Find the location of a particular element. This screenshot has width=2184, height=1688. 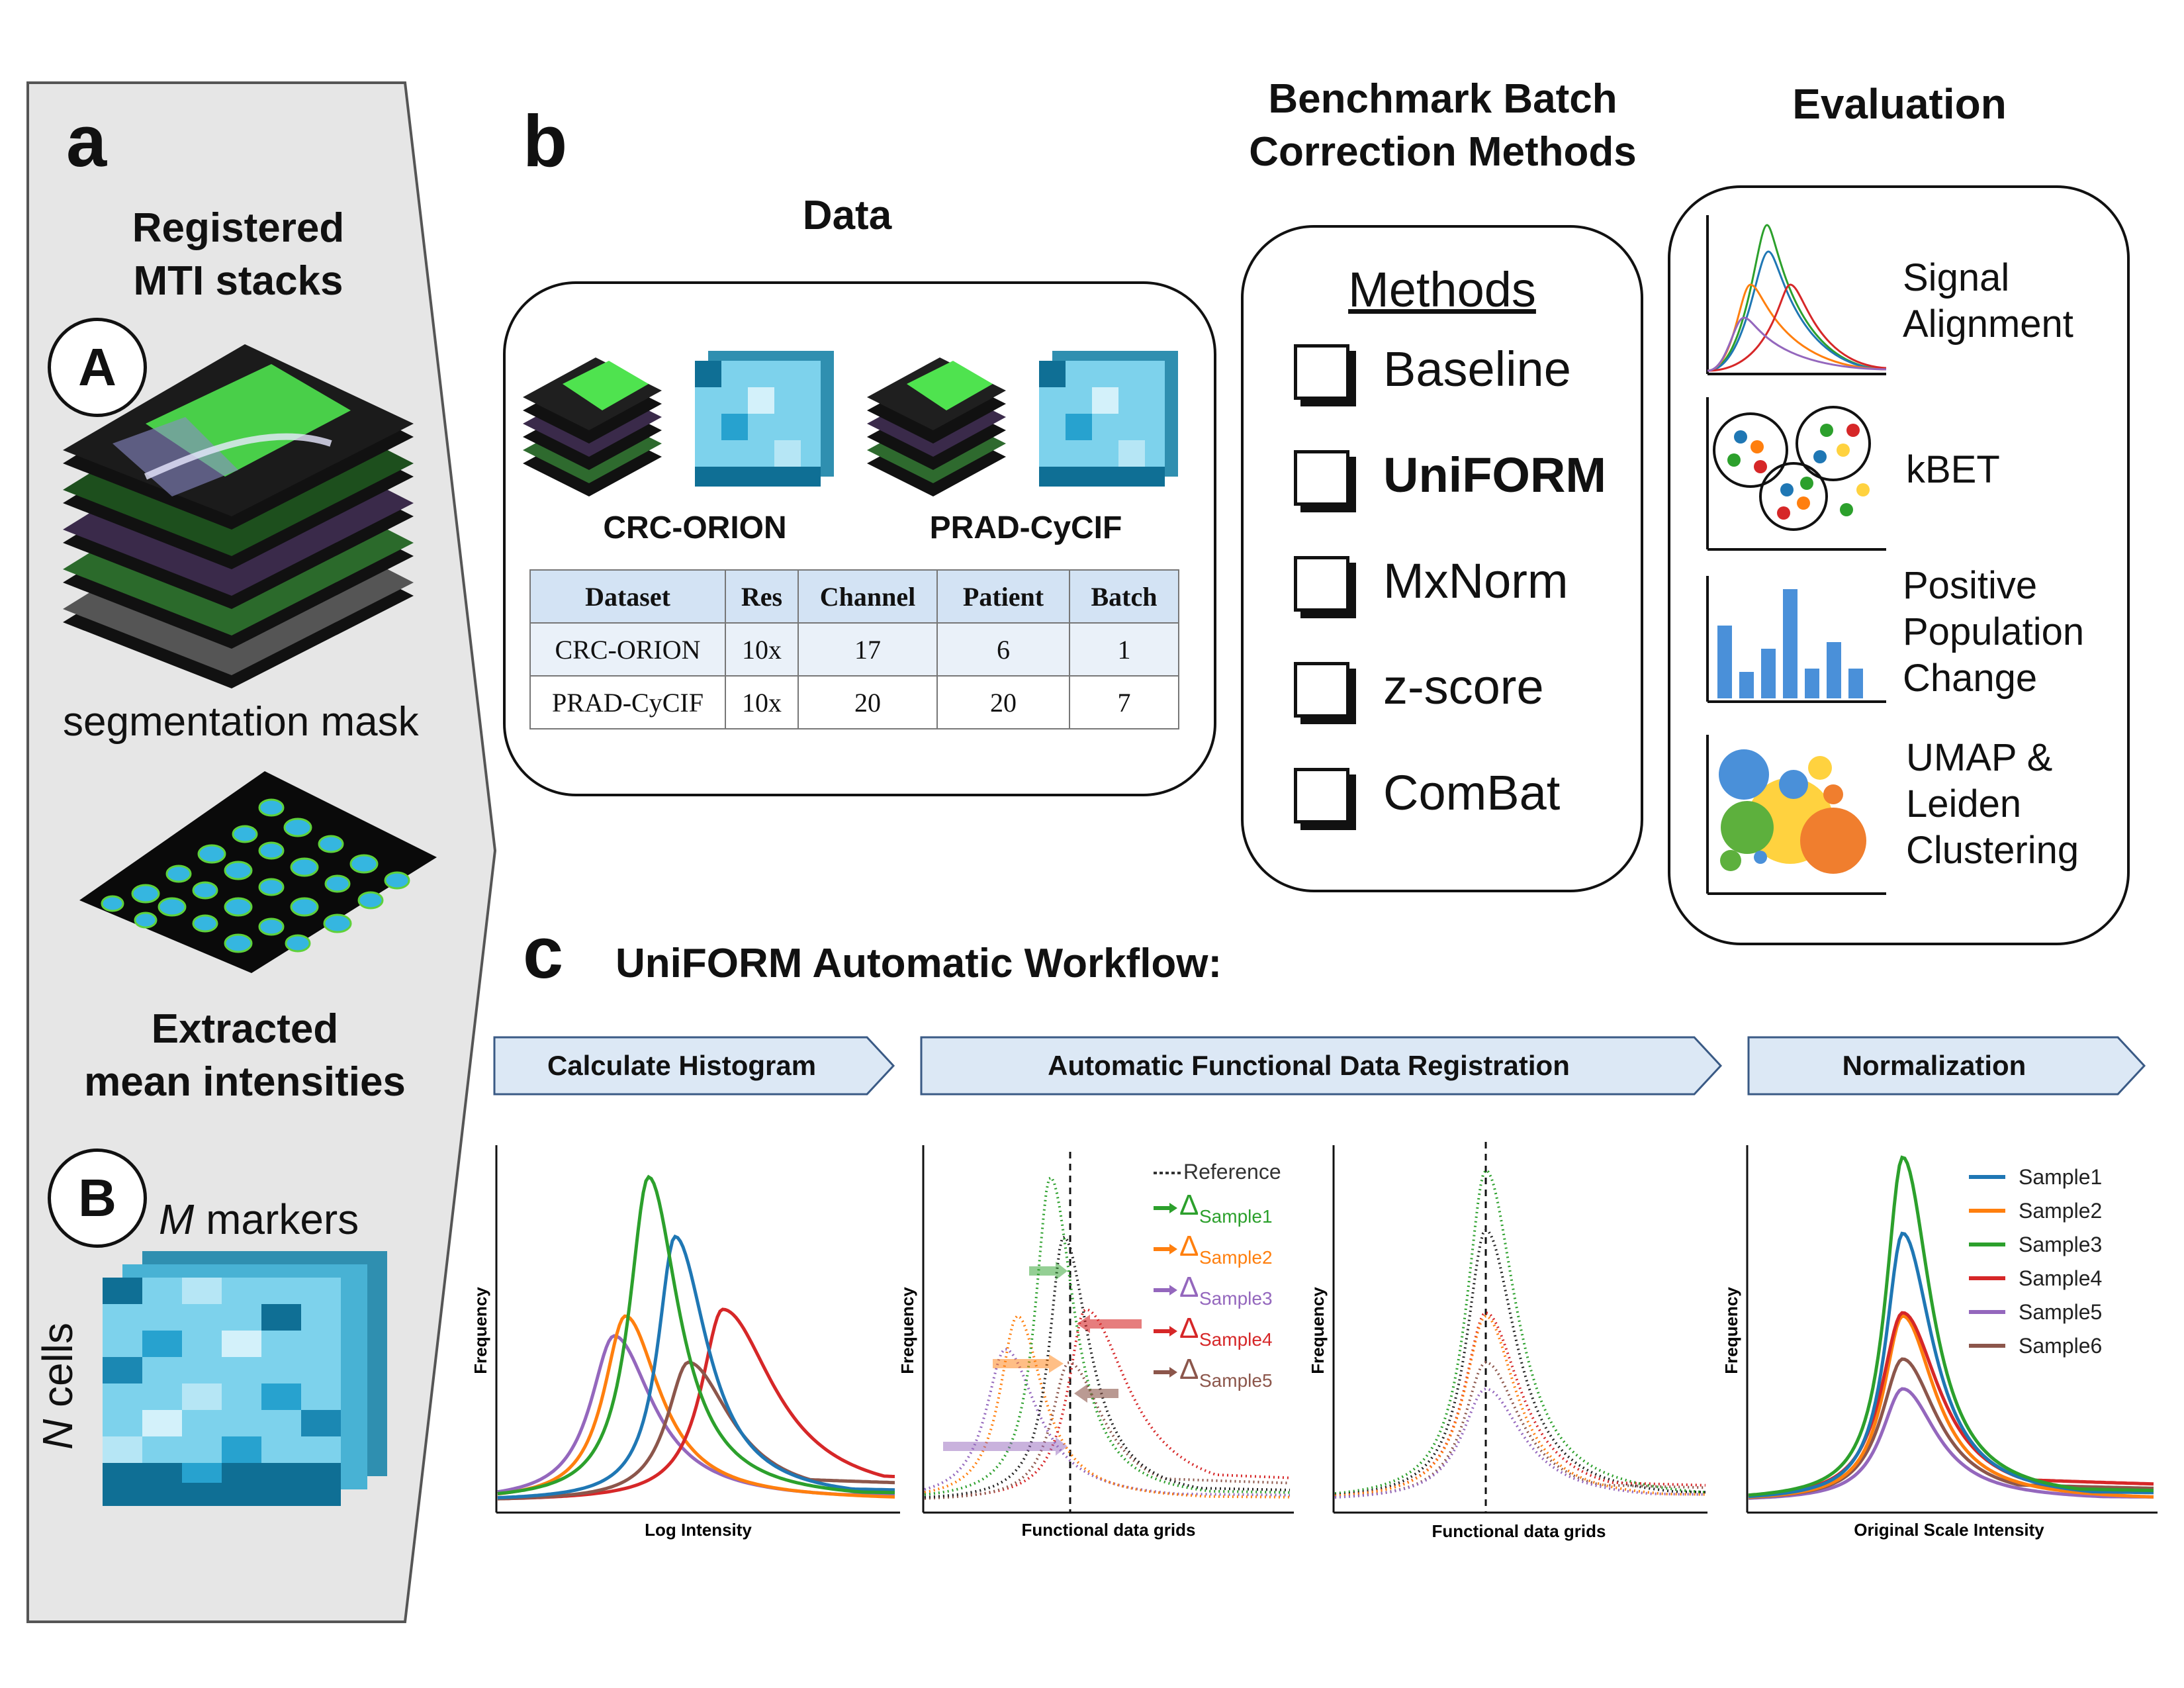

stage-calculate-histogram: Calculate Histogram is located at coordinates (695, 1066).